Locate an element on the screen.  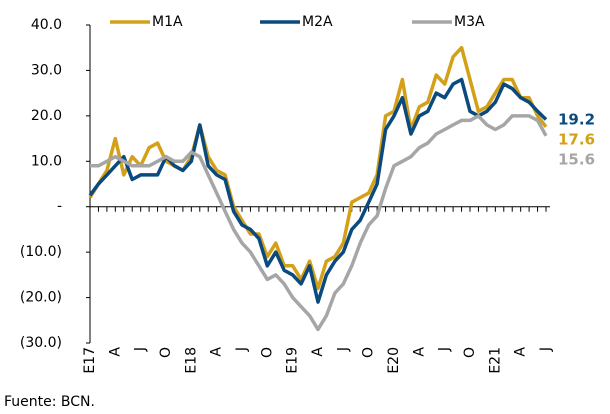
end-value-label: 17.6 is located at coordinates (576, 140).